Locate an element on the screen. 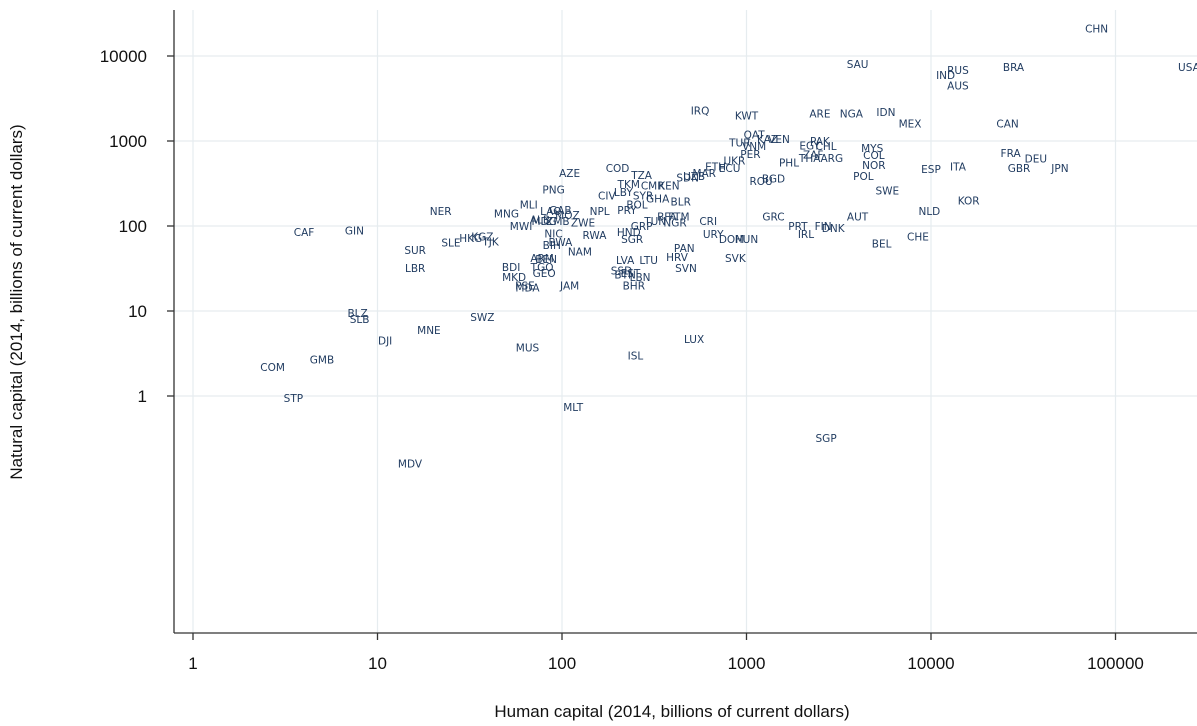 This screenshot has height=726, width=1197. point-label-jpn: JPN is located at coordinates (1059, 169).